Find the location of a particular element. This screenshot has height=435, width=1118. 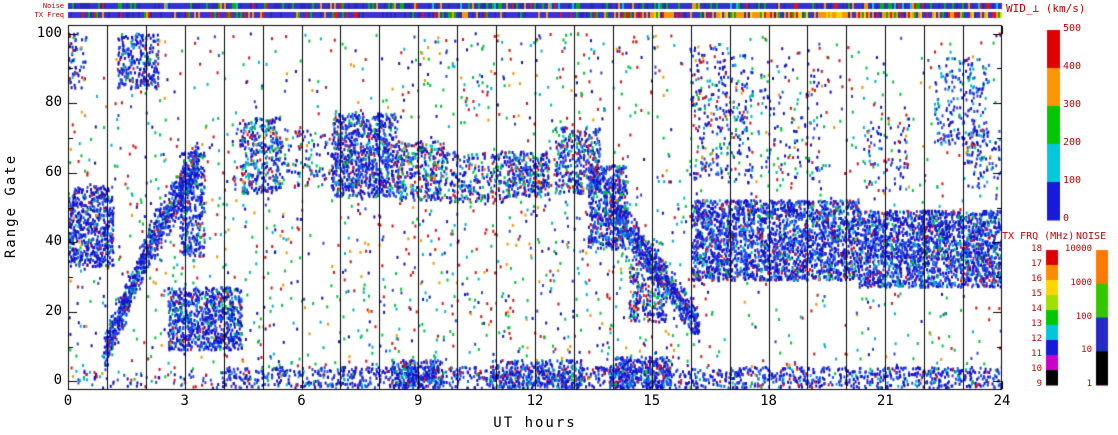

wid-colorbar-tick-label: 400 is located at coordinates (1072, 66).